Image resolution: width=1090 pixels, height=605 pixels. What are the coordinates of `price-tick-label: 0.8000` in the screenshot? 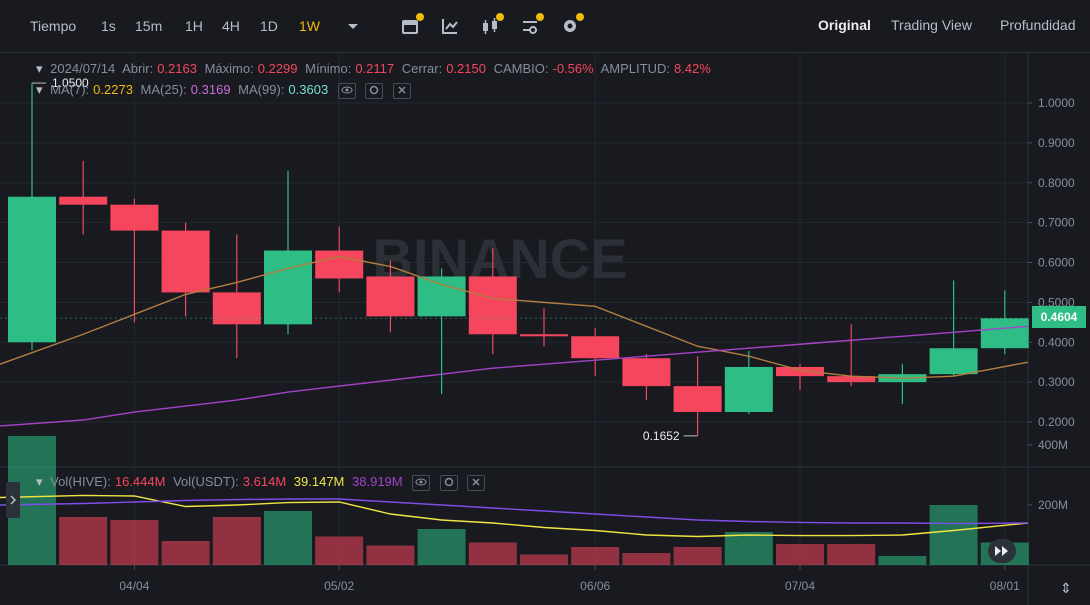 It's located at (1056, 183).